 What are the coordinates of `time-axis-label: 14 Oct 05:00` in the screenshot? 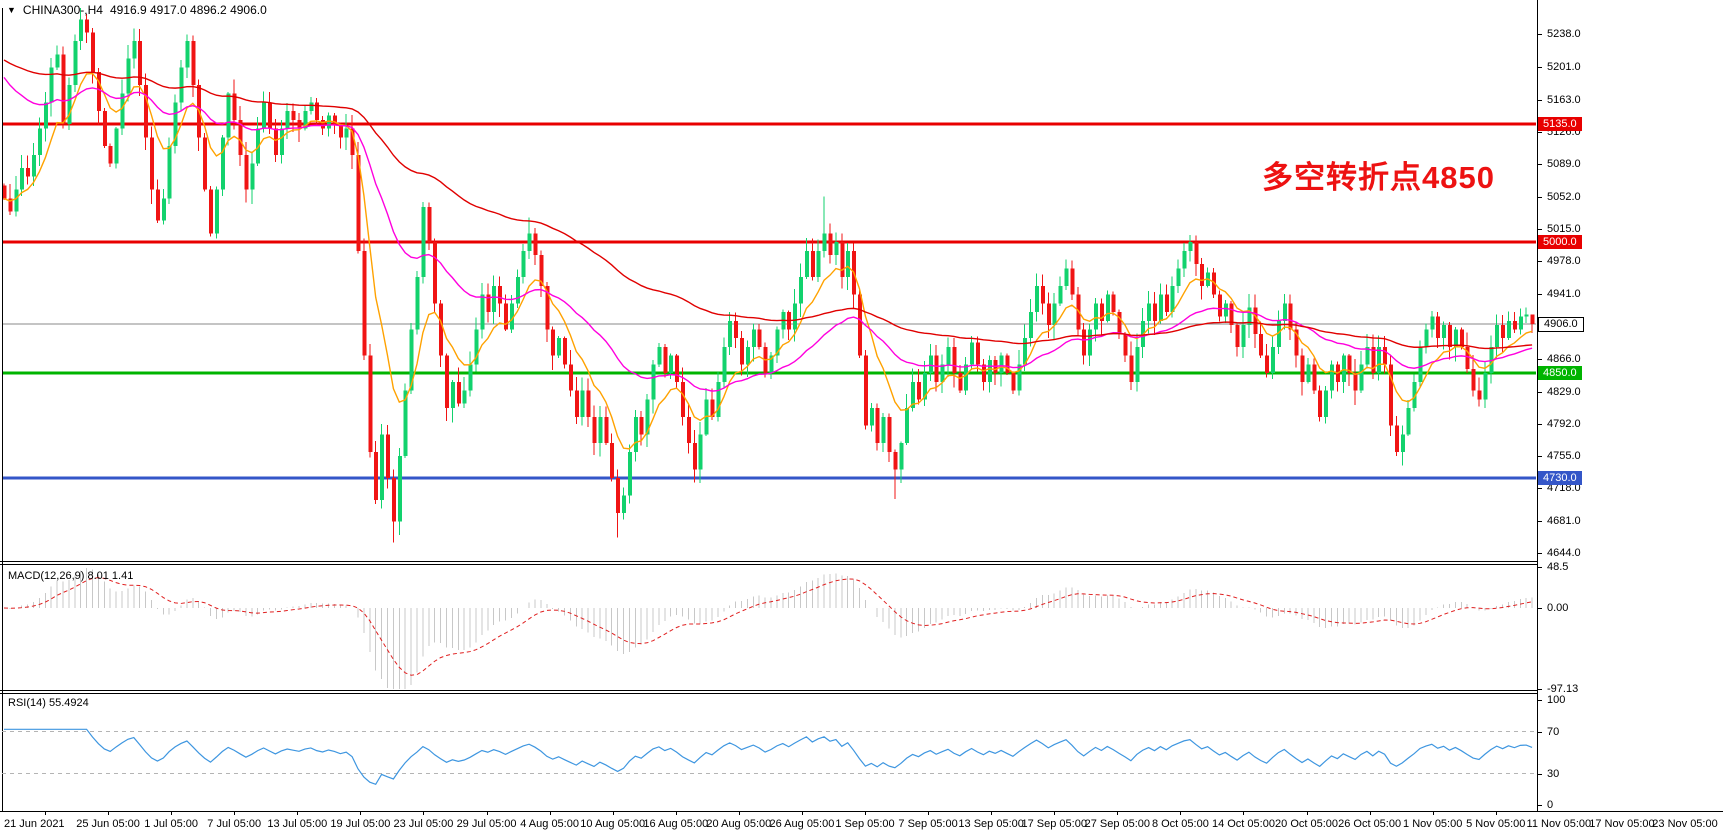 It's located at (1243, 824).